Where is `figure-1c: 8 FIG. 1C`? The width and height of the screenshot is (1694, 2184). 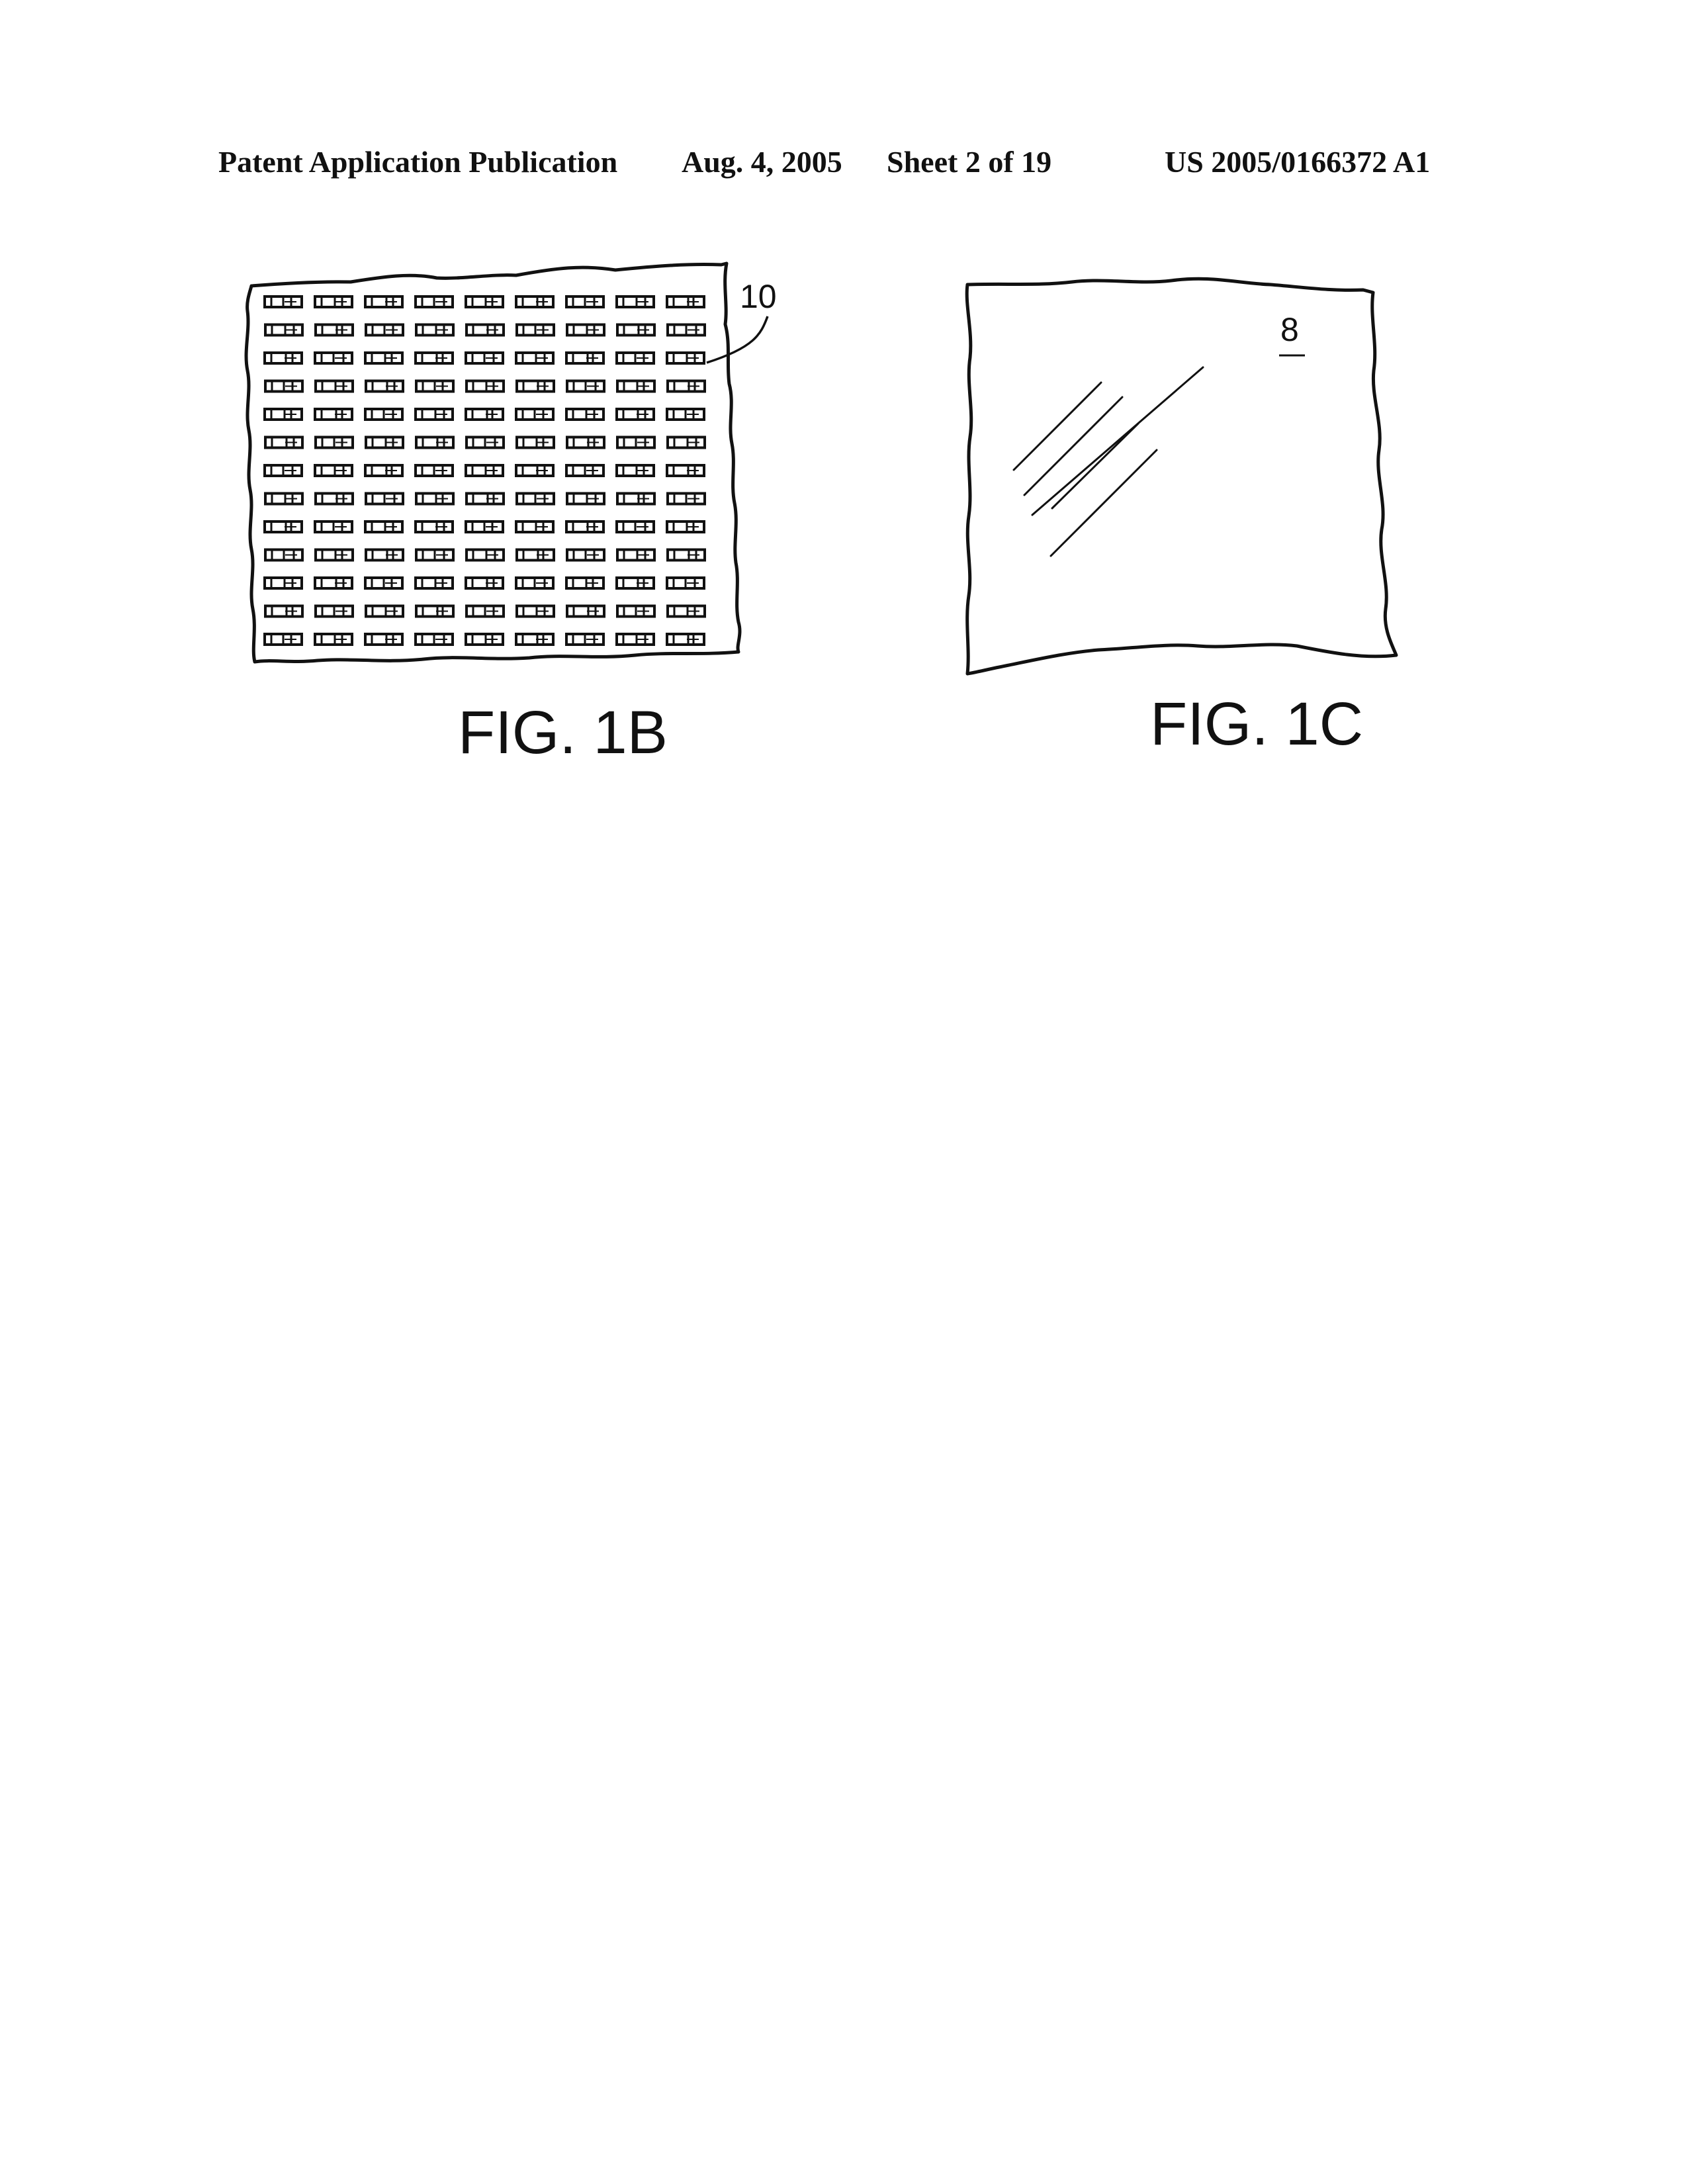
figure-1c: 8 FIG. 1C is located at coordinates (1181, 517).